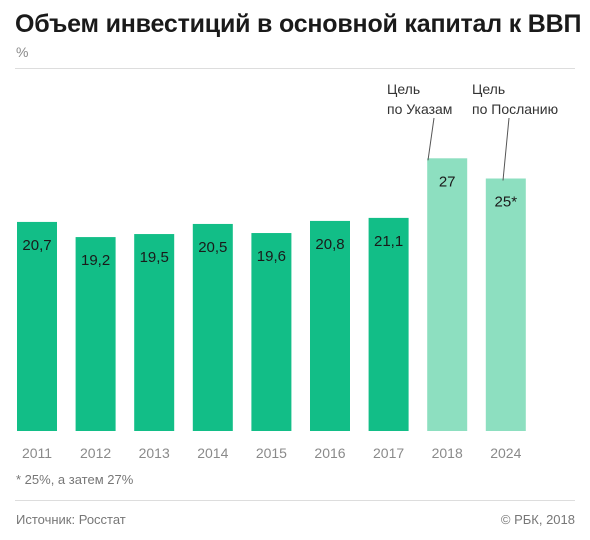  I want to click on unit-label: %, so click(22, 52).